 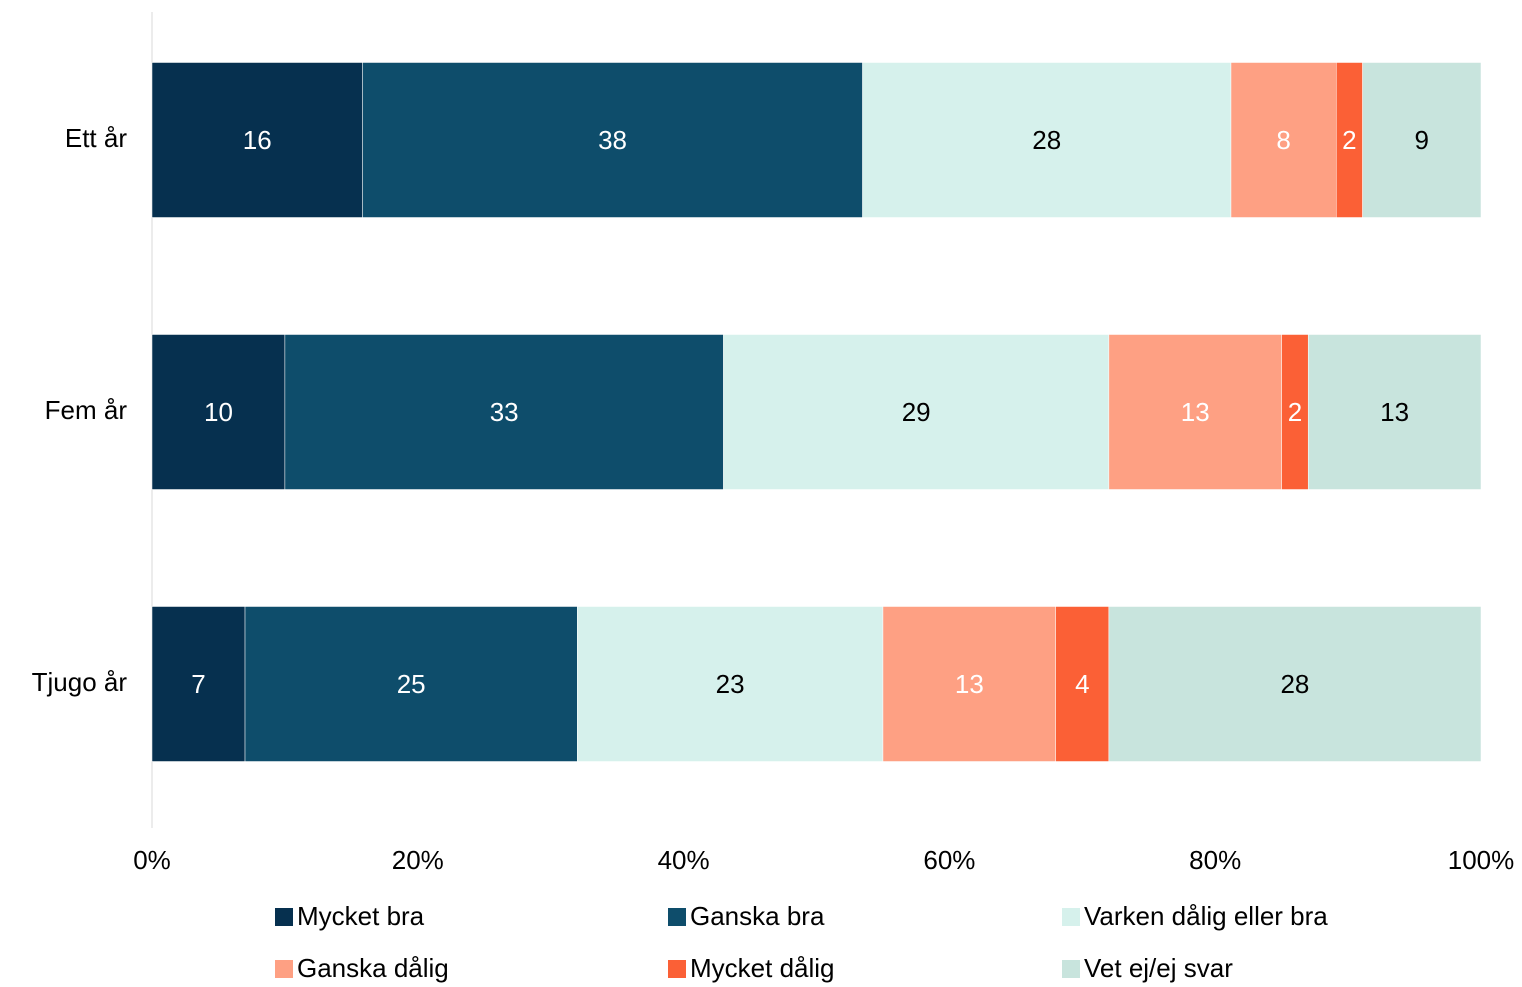 I want to click on x-tick-label: 40%, so click(x=684, y=860).